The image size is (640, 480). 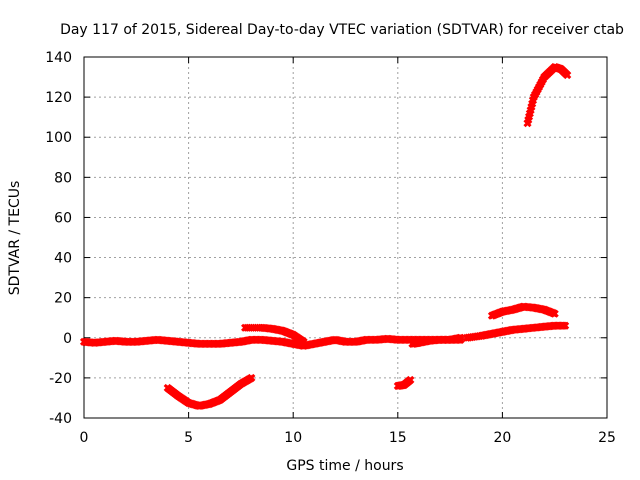 What do you see at coordinates (63, 259) in the screenshot?
I see `y-tick-label: 40` at bounding box center [63, 259].